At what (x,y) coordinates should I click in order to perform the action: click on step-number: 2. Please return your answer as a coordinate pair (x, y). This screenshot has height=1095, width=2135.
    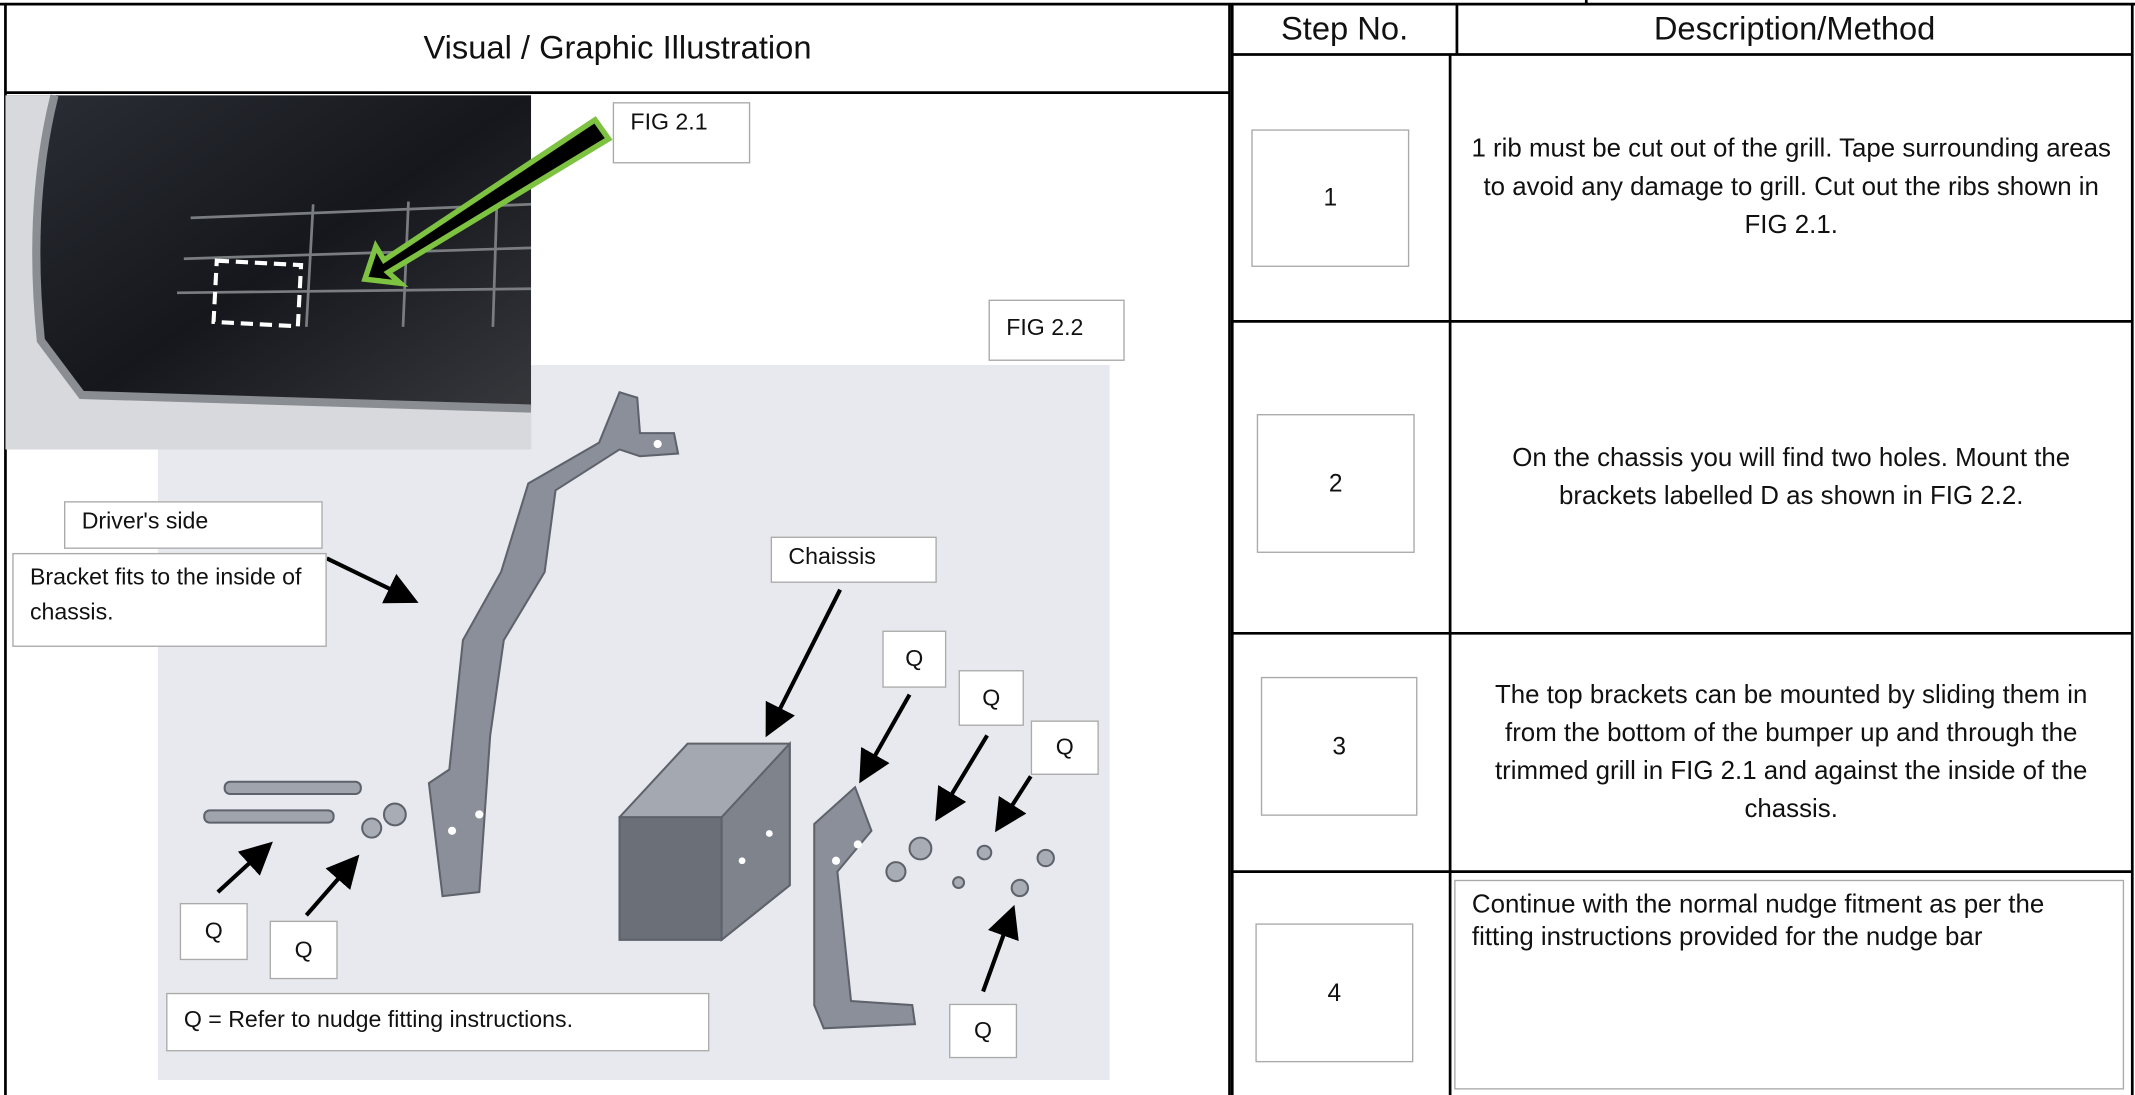
    Looking at the image, I should click on (1335, 483).